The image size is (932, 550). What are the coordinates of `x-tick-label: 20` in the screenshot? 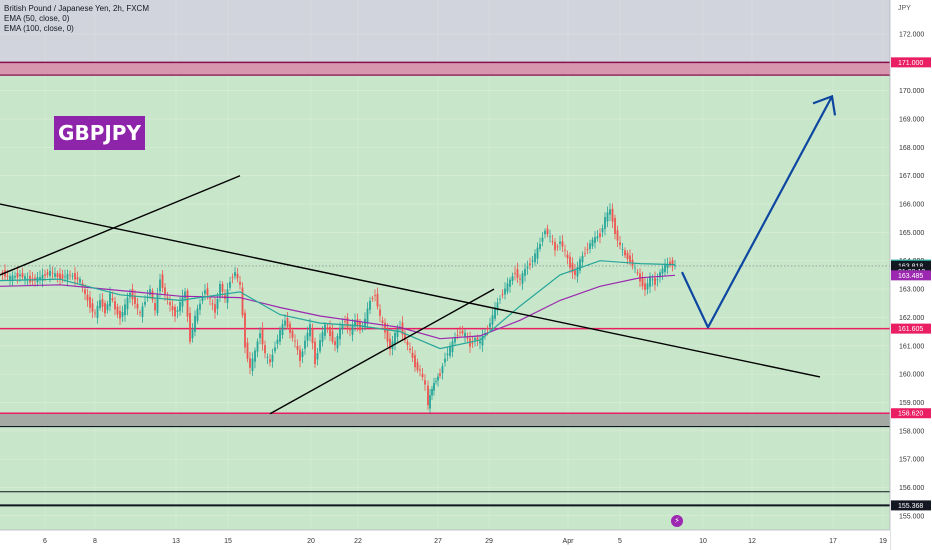 It's located at (311, 541).